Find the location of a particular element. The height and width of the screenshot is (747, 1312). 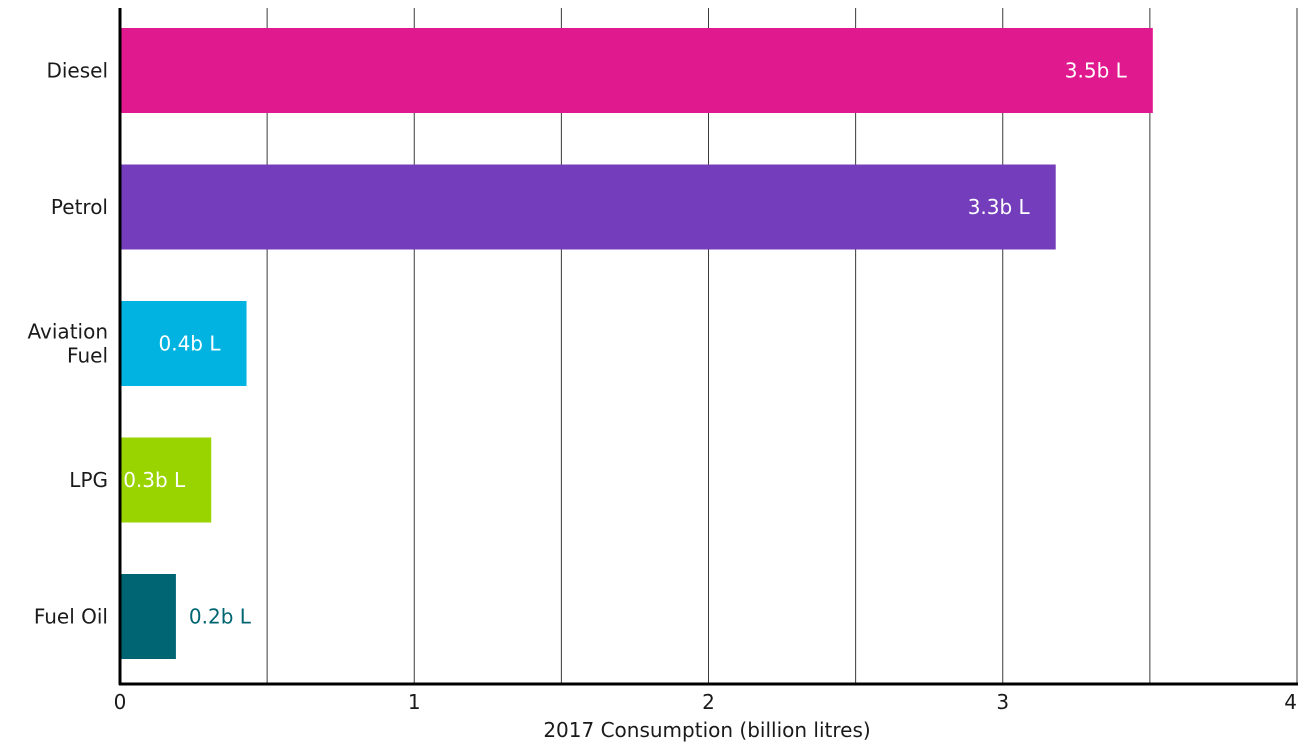

data-label: 0.3b L is located at coordinates (154, 480).